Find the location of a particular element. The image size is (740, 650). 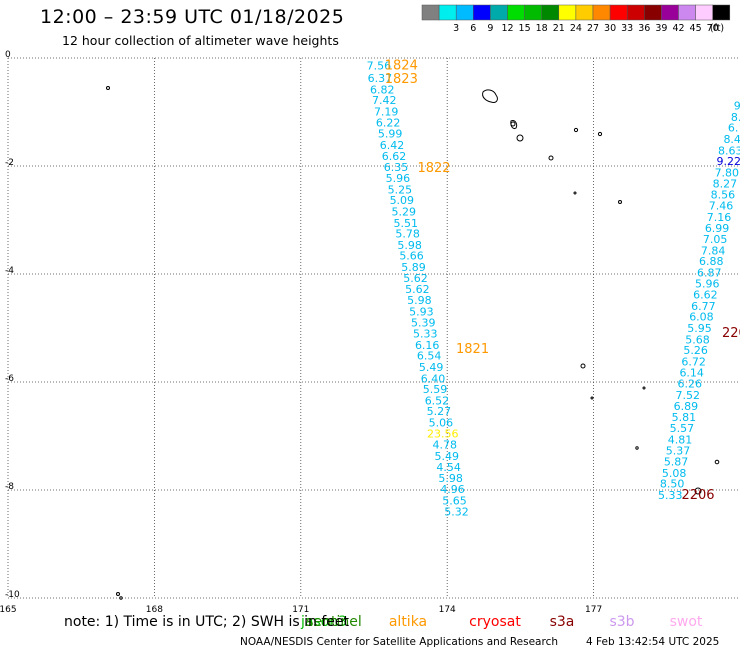

pass-time-label: 1823 is located at coordinates (401, 79).